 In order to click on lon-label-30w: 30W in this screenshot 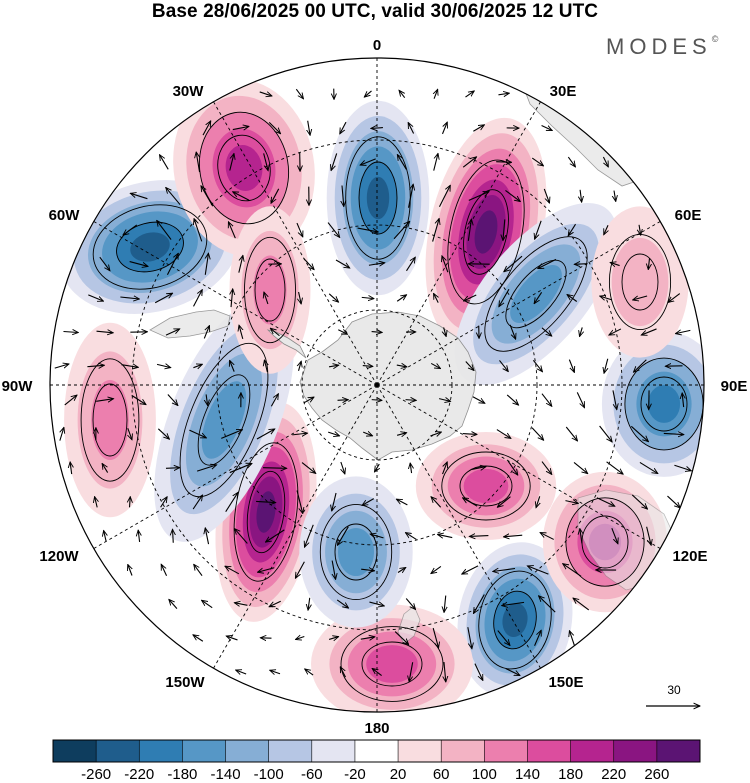, I will do `click(189, 91)`.